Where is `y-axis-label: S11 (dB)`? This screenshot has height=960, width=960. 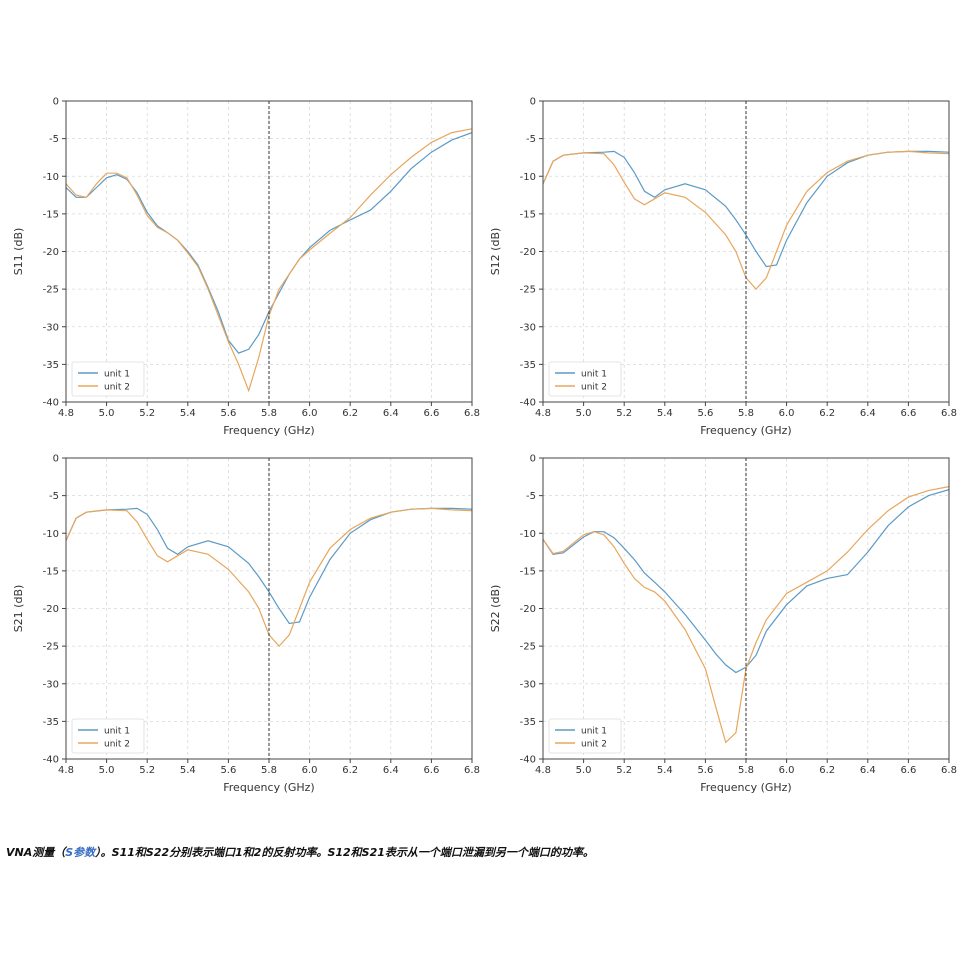
y-axis-label: S11 (dB) is located at coordinates (18, 252).